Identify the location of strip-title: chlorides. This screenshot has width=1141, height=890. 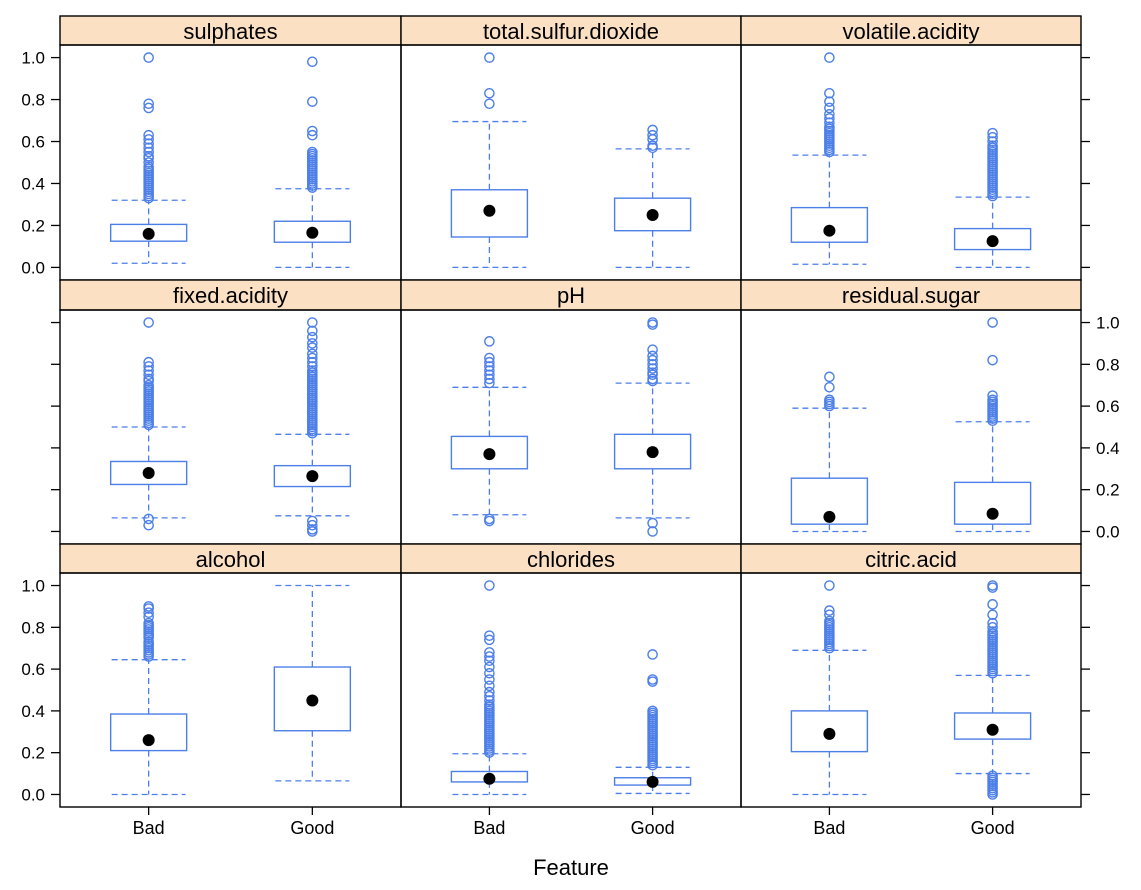
(571, 559).